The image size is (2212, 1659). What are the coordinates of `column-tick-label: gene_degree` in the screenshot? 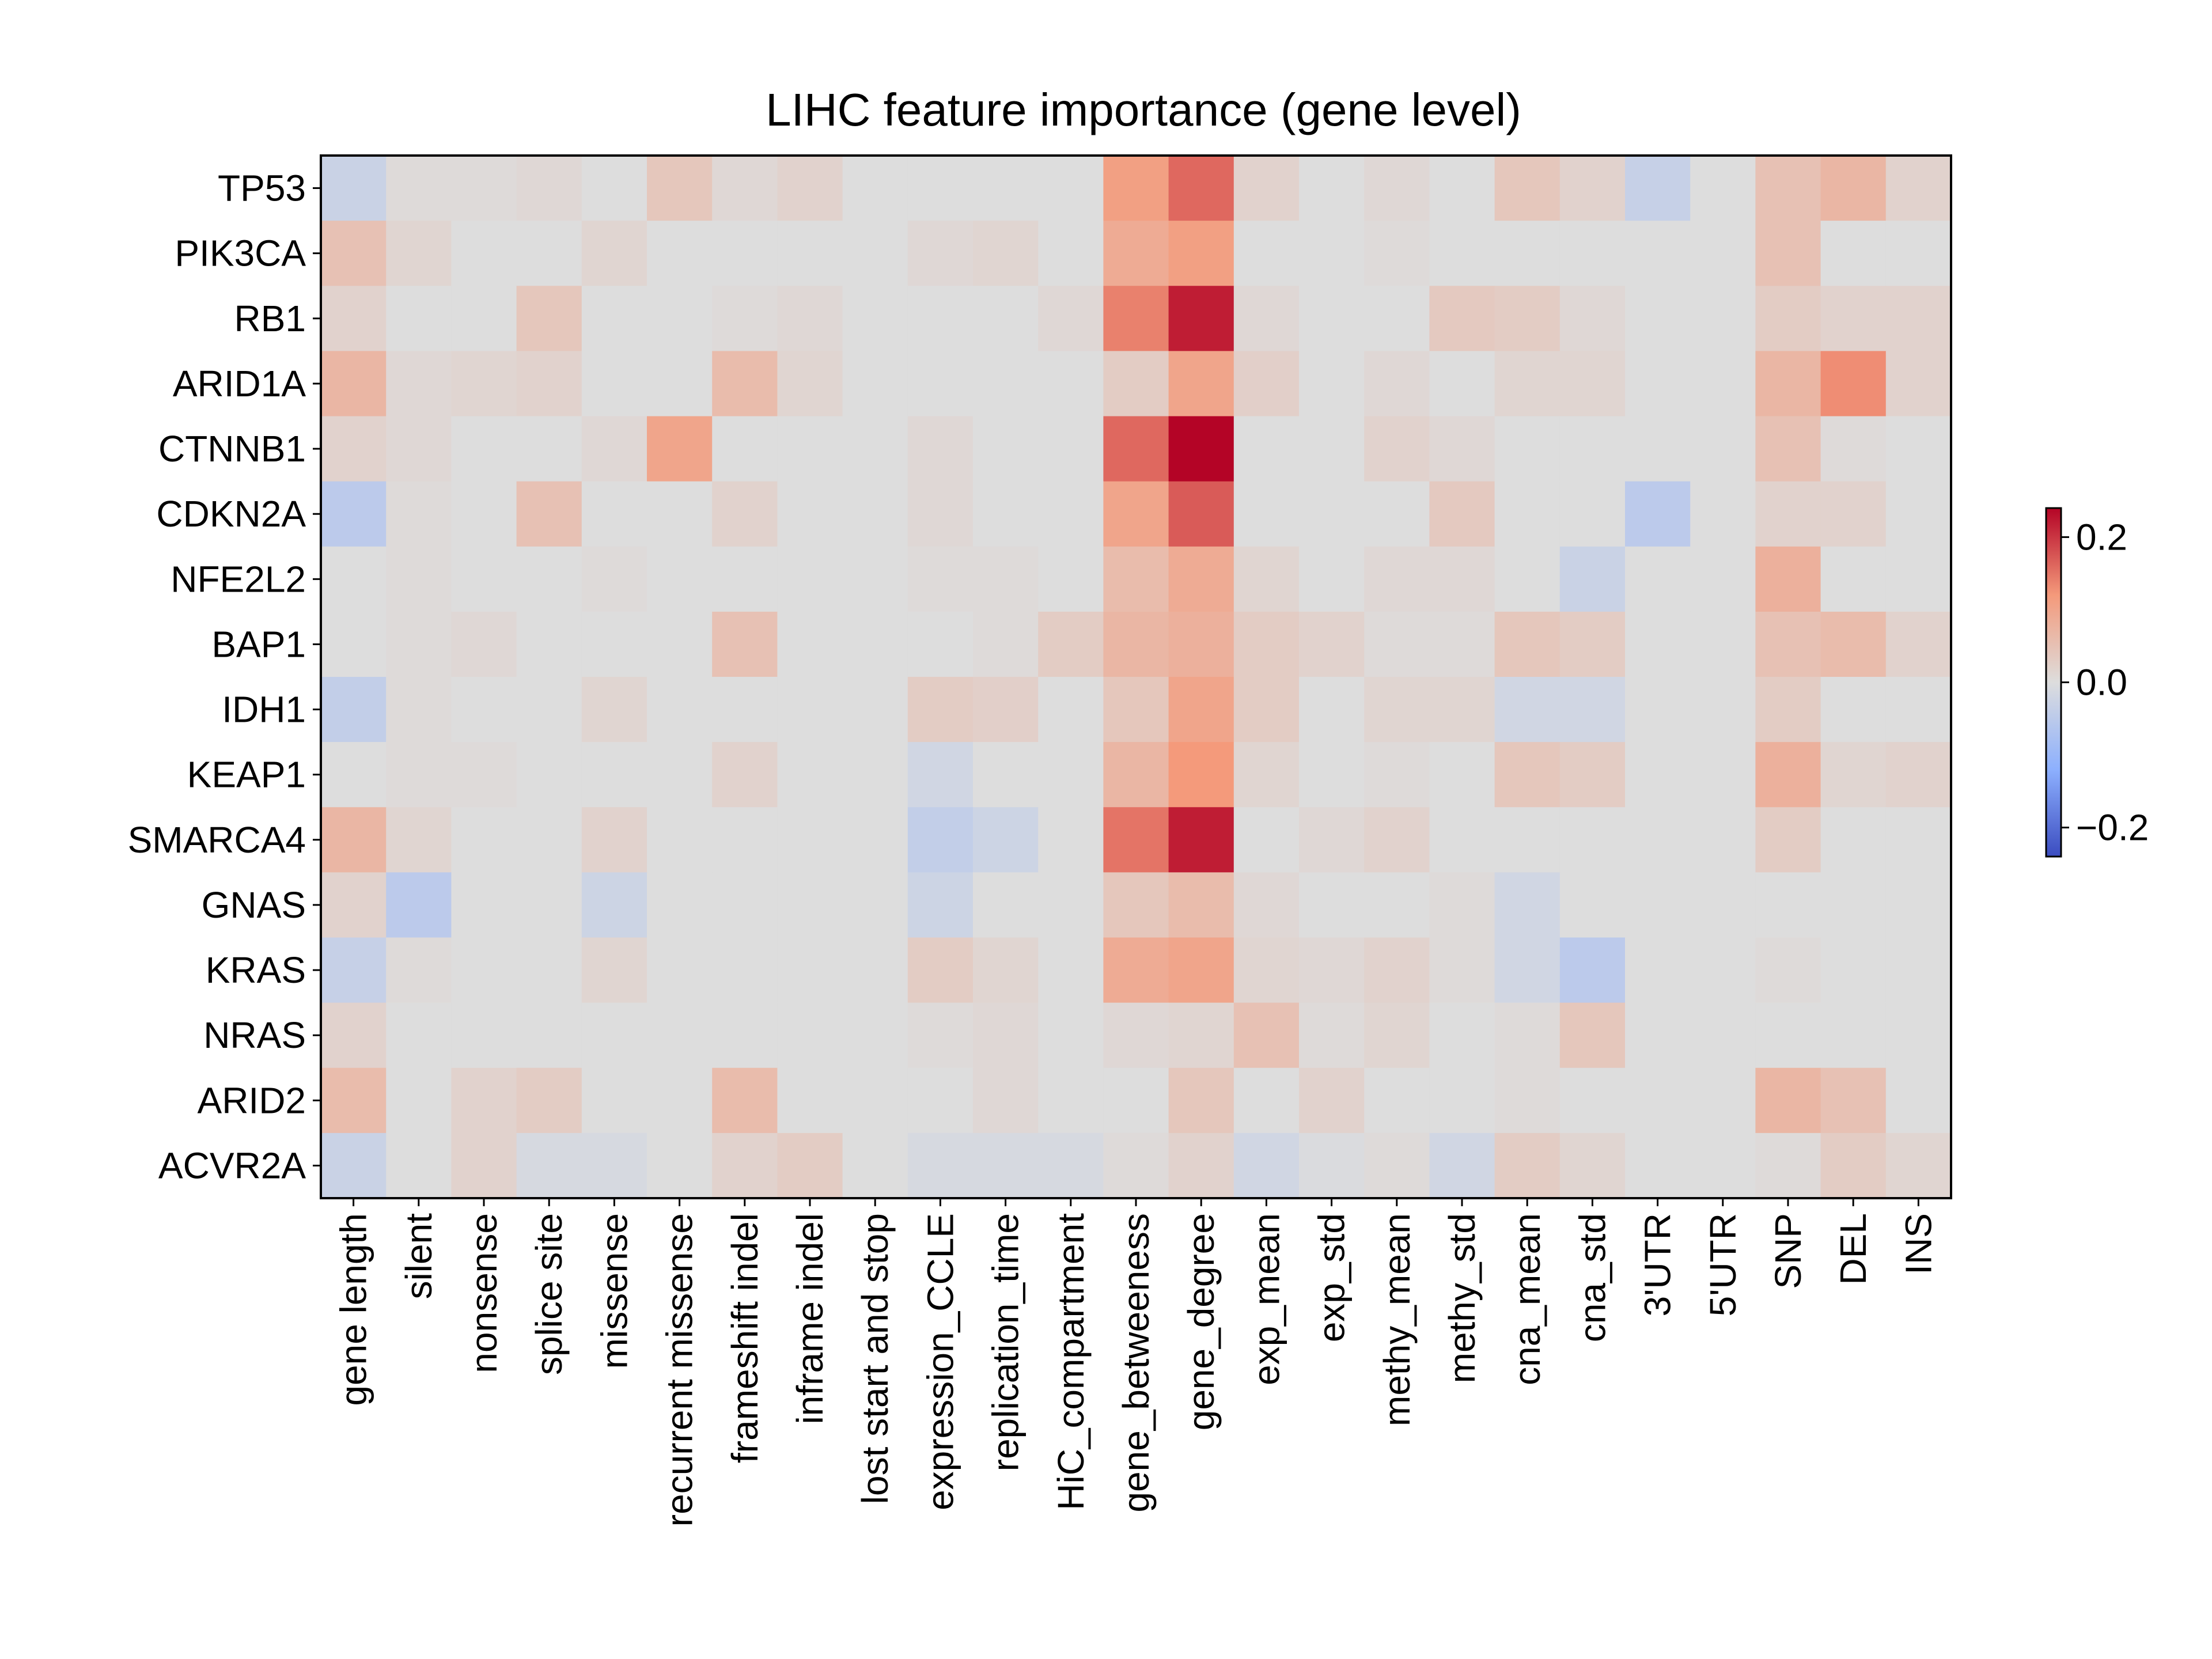 It's located at (1201, 1321).